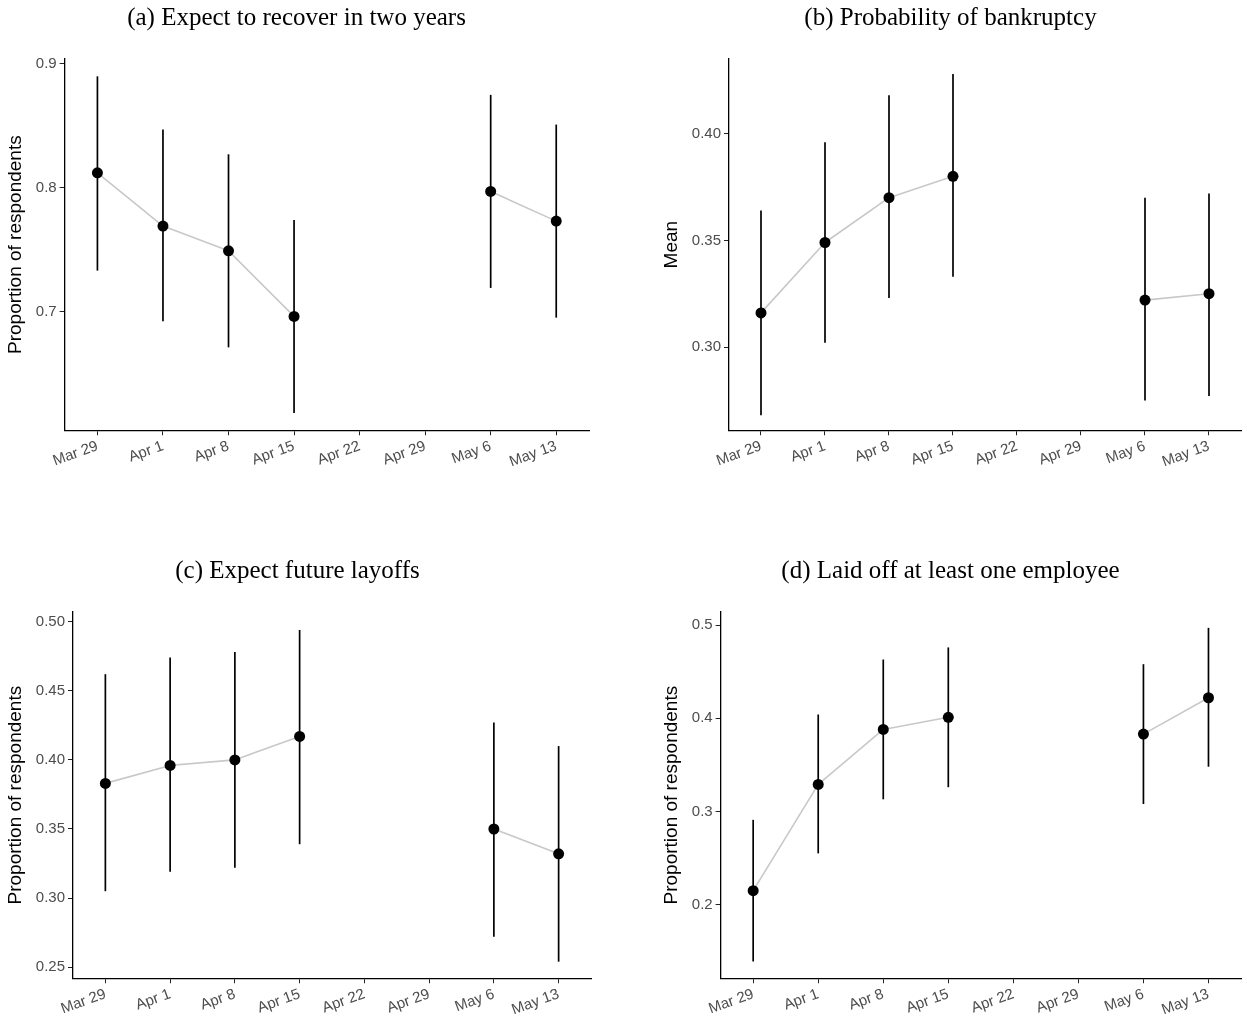 The height and width of the screenshot is (1023, 1247). What do you see at coordinates (46, 186) in the screenshot?
I see `y-tick-label: 0.8` at bounding box center [46, 186].